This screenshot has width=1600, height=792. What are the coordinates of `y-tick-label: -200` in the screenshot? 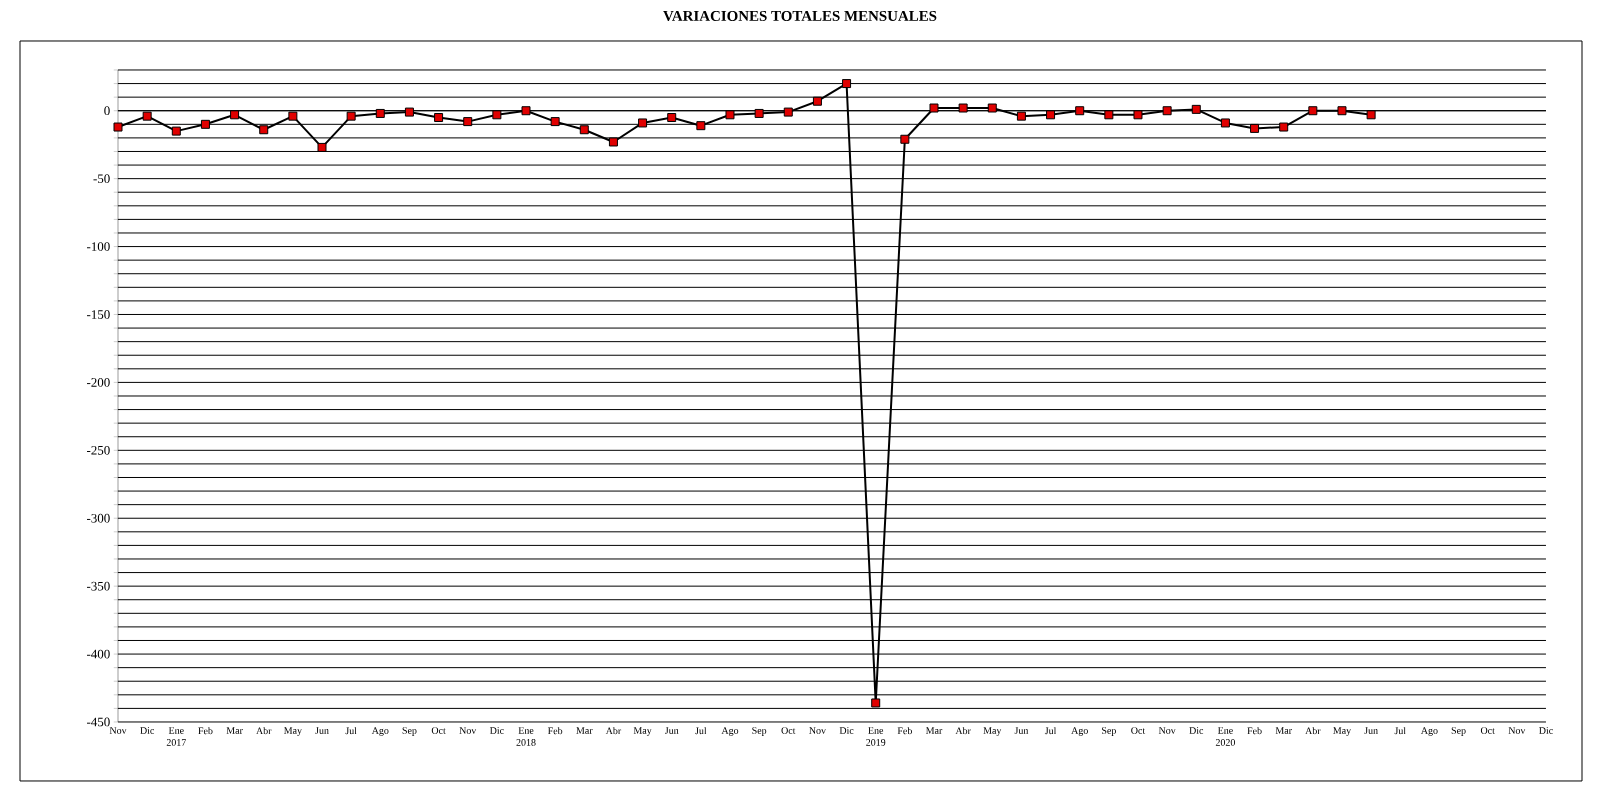 It's located at (98, 382).